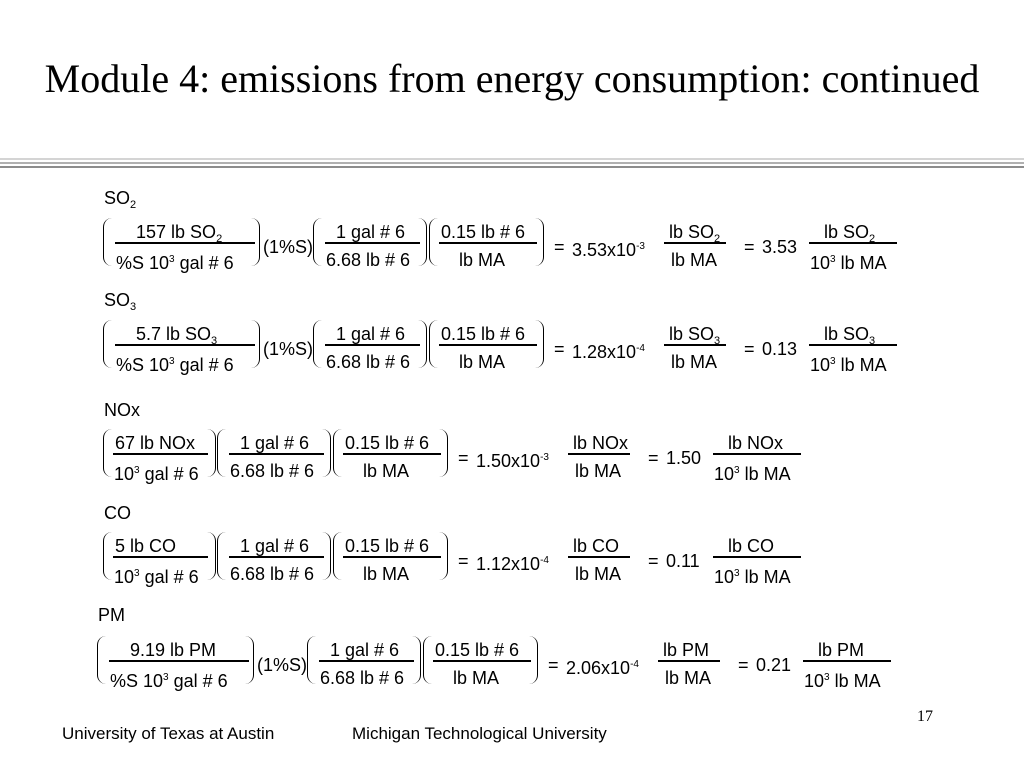 The image size is (1024, 768). Describe the element at coordinates (608, 352) in the screenshot. I see `result-scientific: 1.28x10⁻⁴` at that location.